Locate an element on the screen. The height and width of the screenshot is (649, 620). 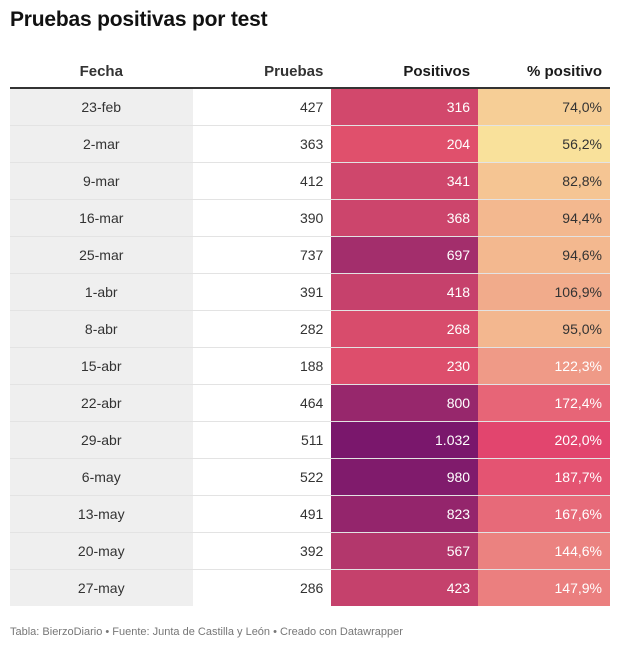
cell-positivos: 316 is located at coordinates (405, 107).